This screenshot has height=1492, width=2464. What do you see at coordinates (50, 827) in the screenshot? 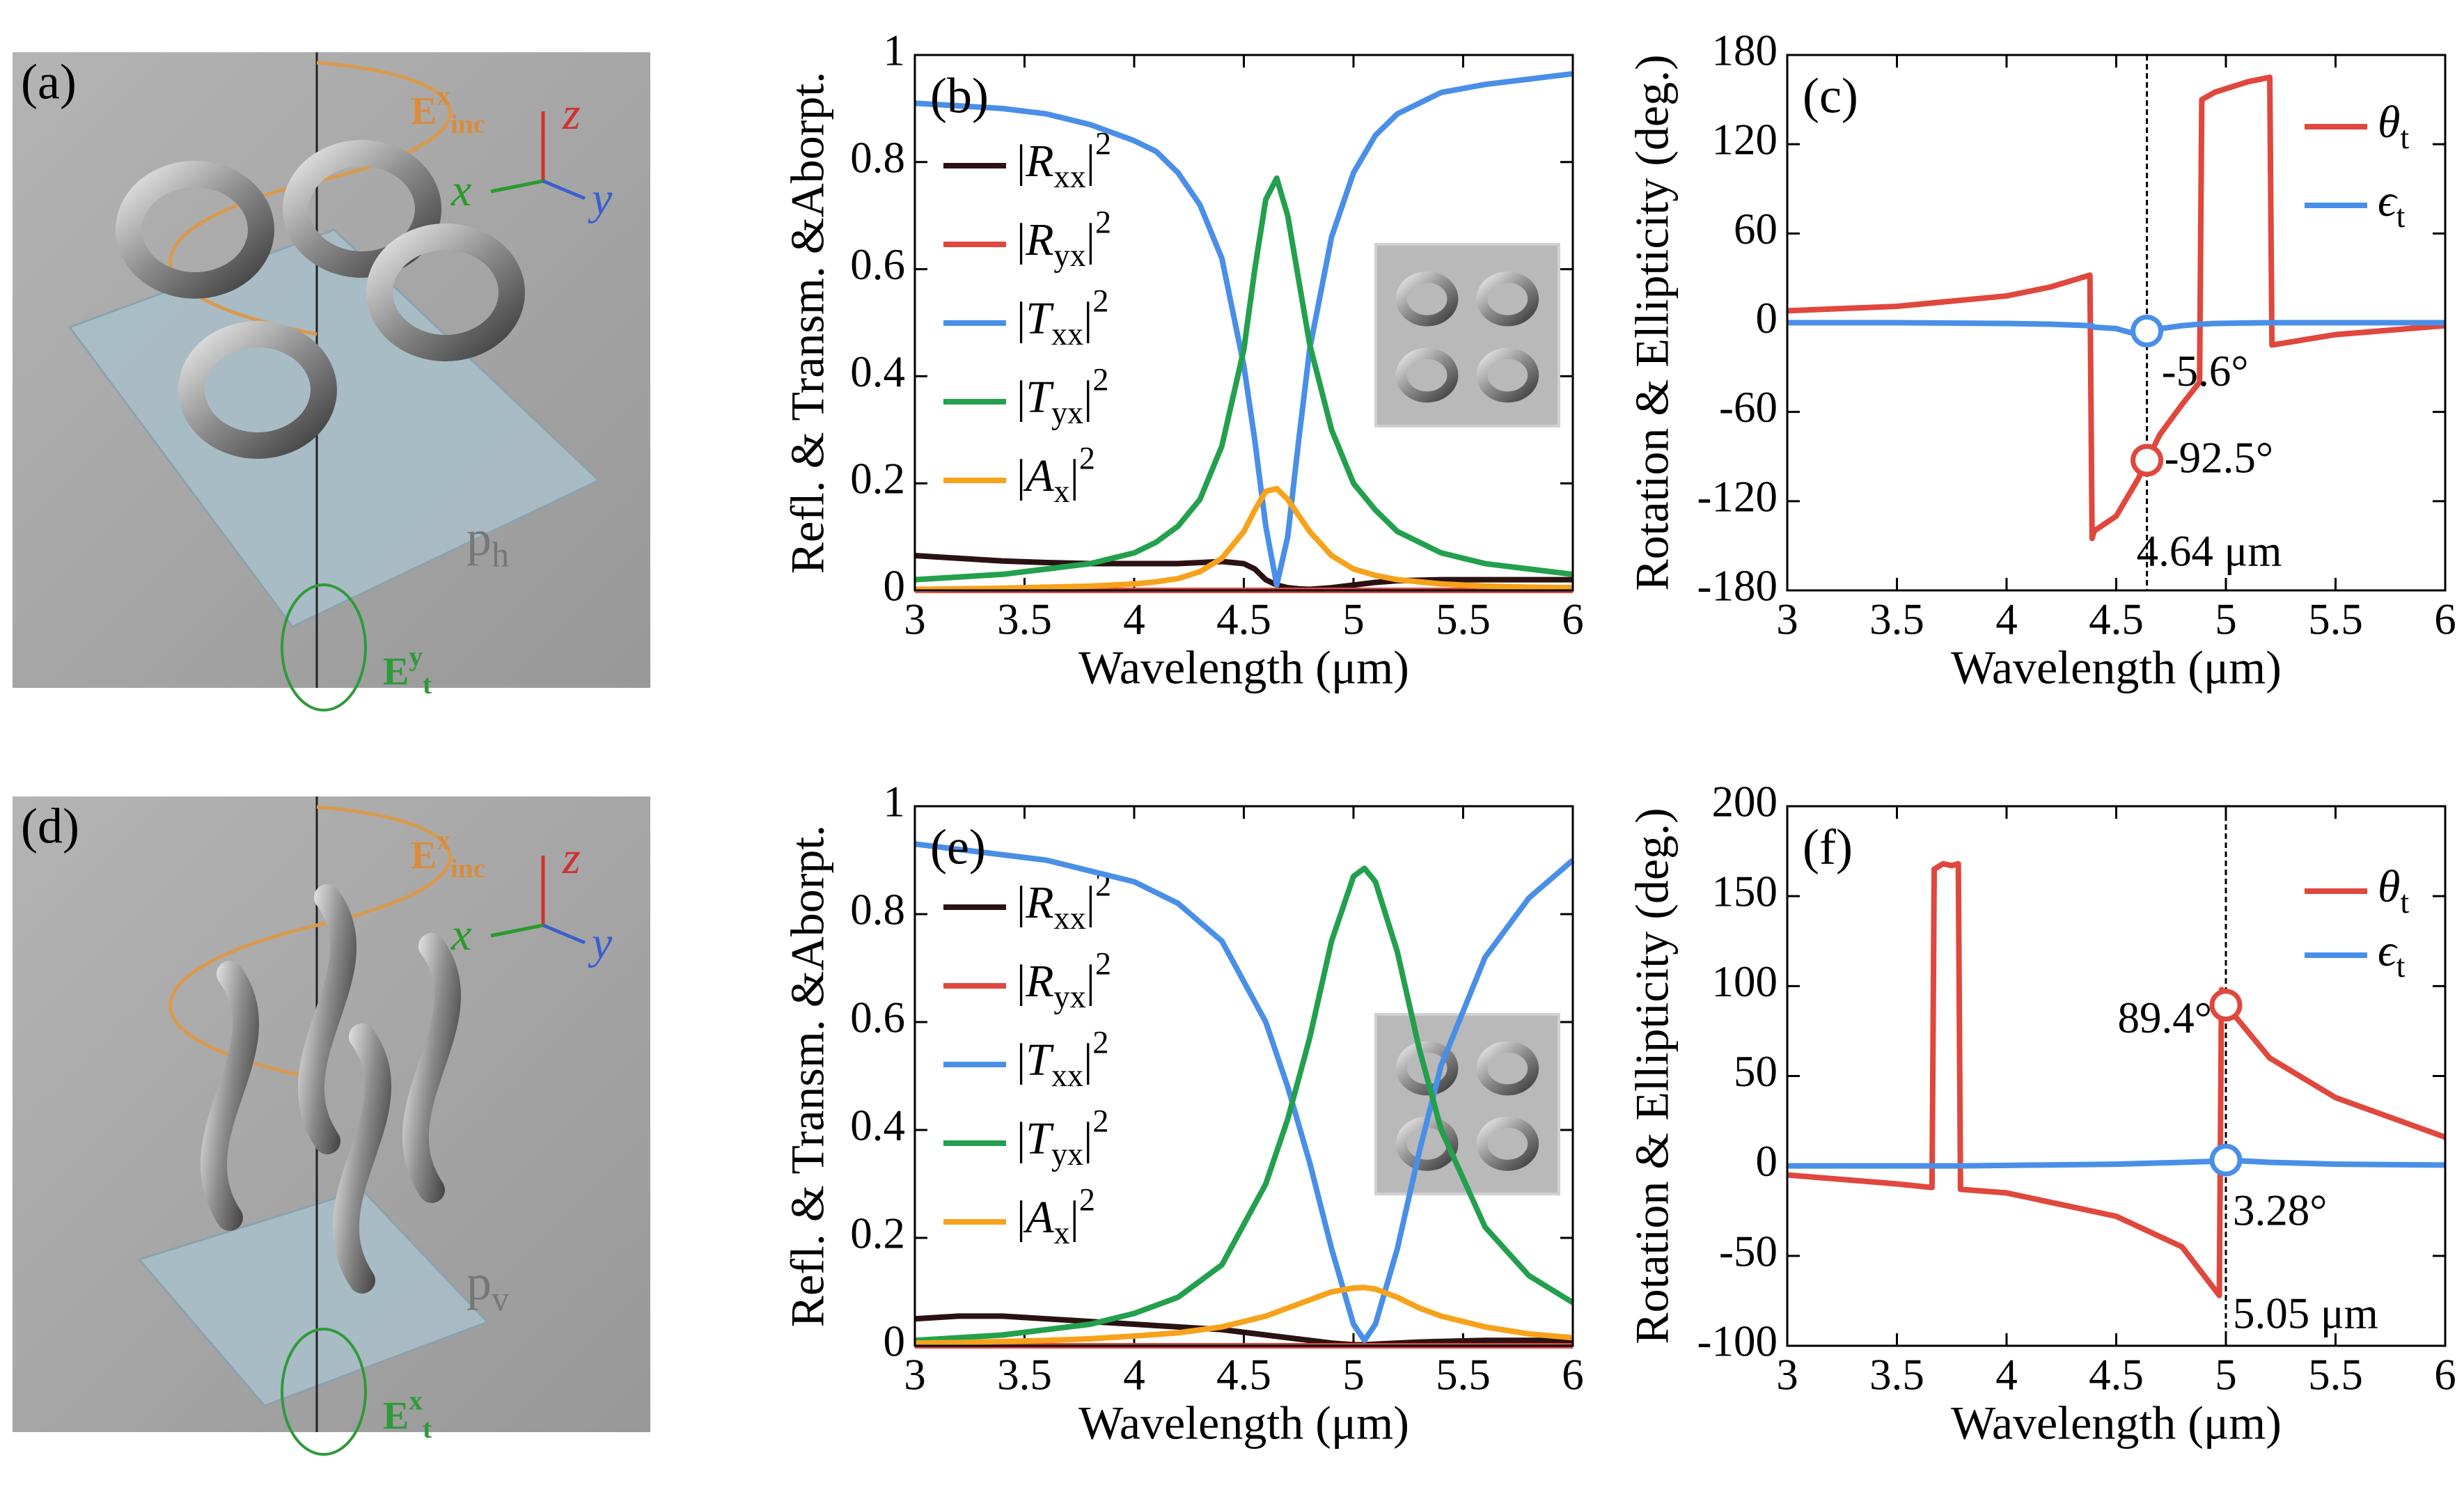
I see `panel-label: (d)` at bounding box center [50, 827].